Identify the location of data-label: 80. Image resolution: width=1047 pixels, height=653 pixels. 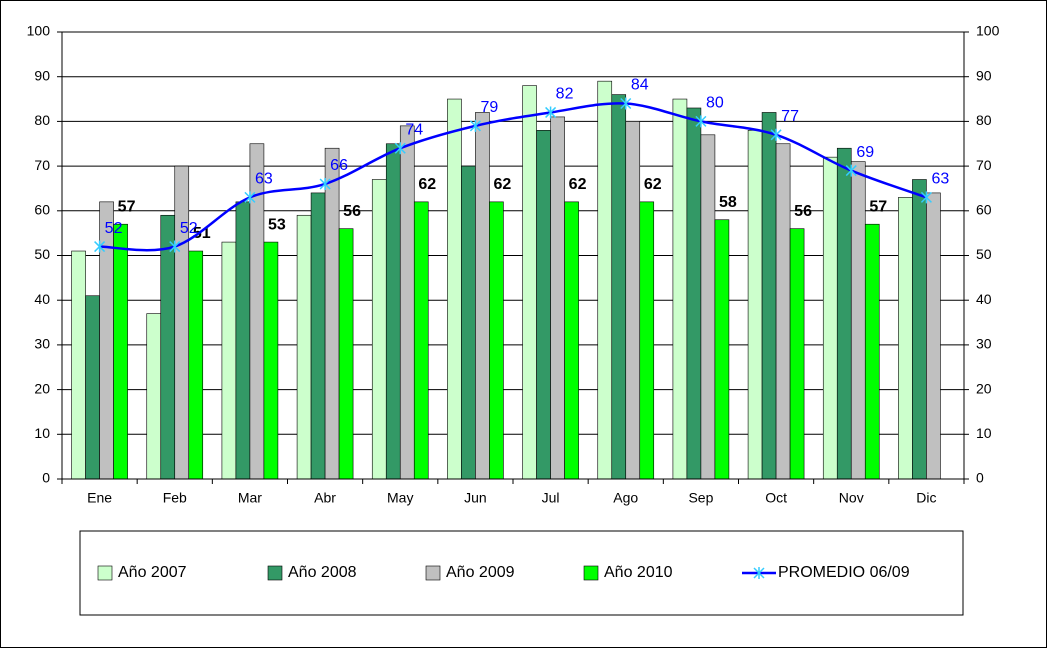
(715, 103).